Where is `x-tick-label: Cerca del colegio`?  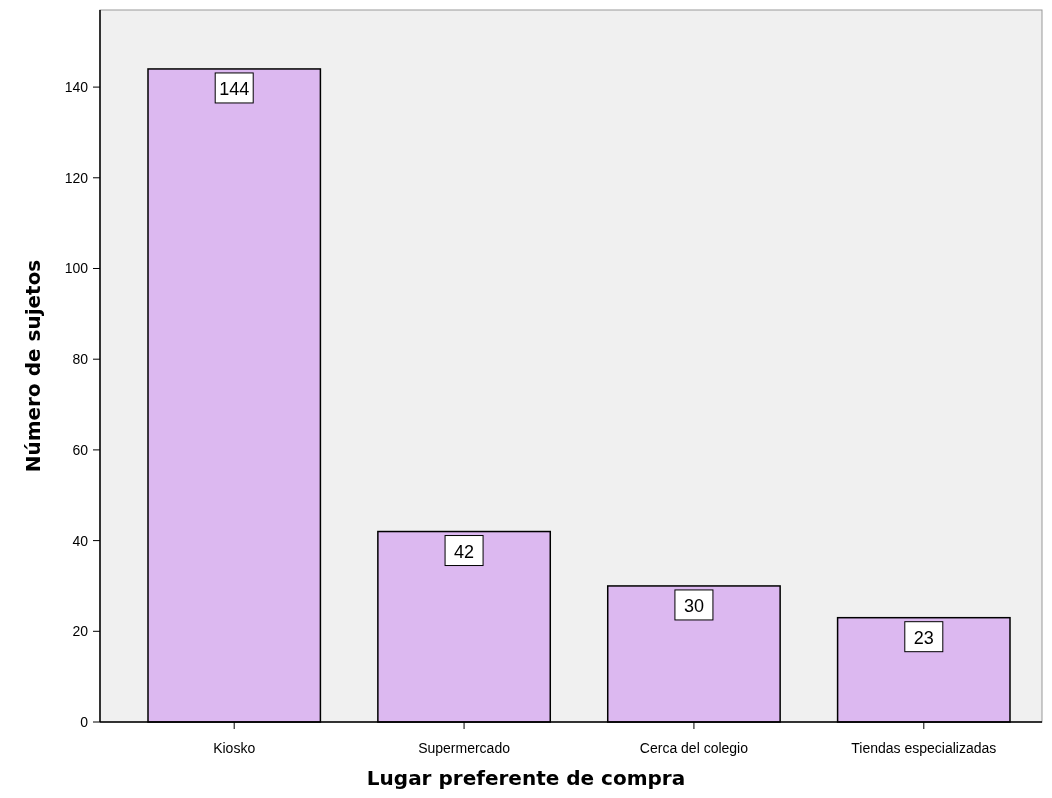 x-tick-label: Cerca del colegio is located at coordinates (694, 748).